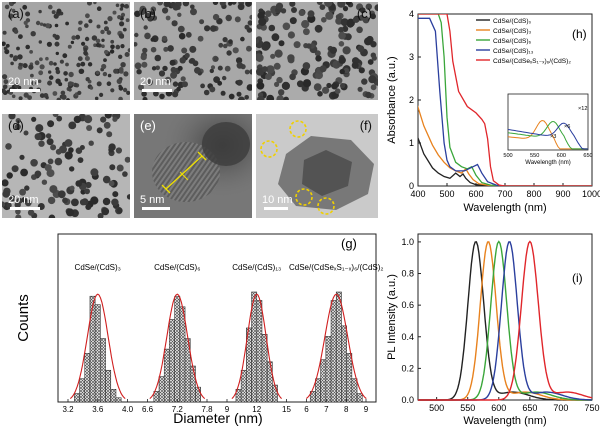  Describe the element at coordinates (66, 166) in the screenshot. I see `tem-particles-d` at that location.